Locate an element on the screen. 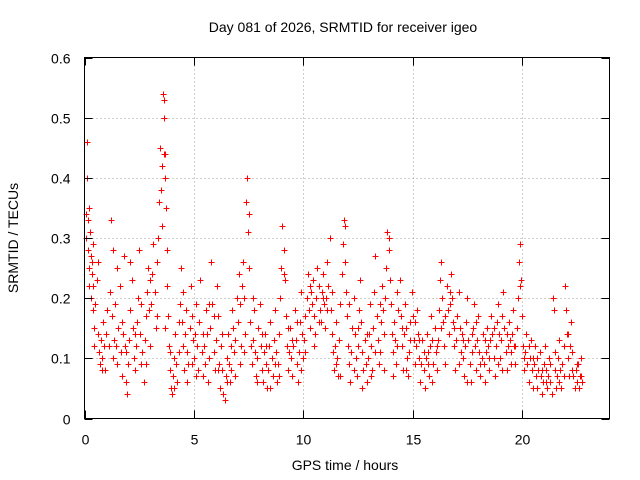 This screenshot has height=480, width=640. x-tick-labels: 0 5 10 15 20 is located at coordinates (306, 440).